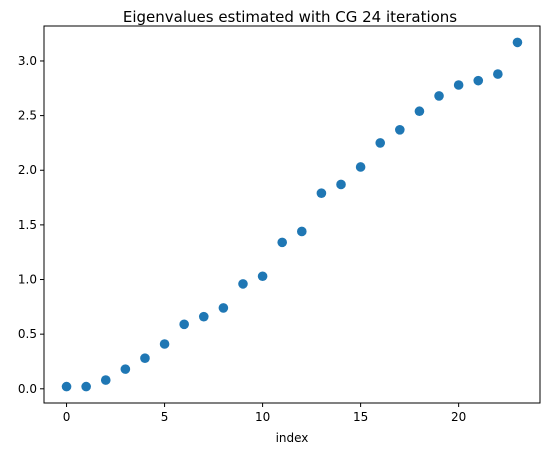 This screenshot has width=547, height=455. I want to click on y-tick-label: 2.0, so click(27, 170).